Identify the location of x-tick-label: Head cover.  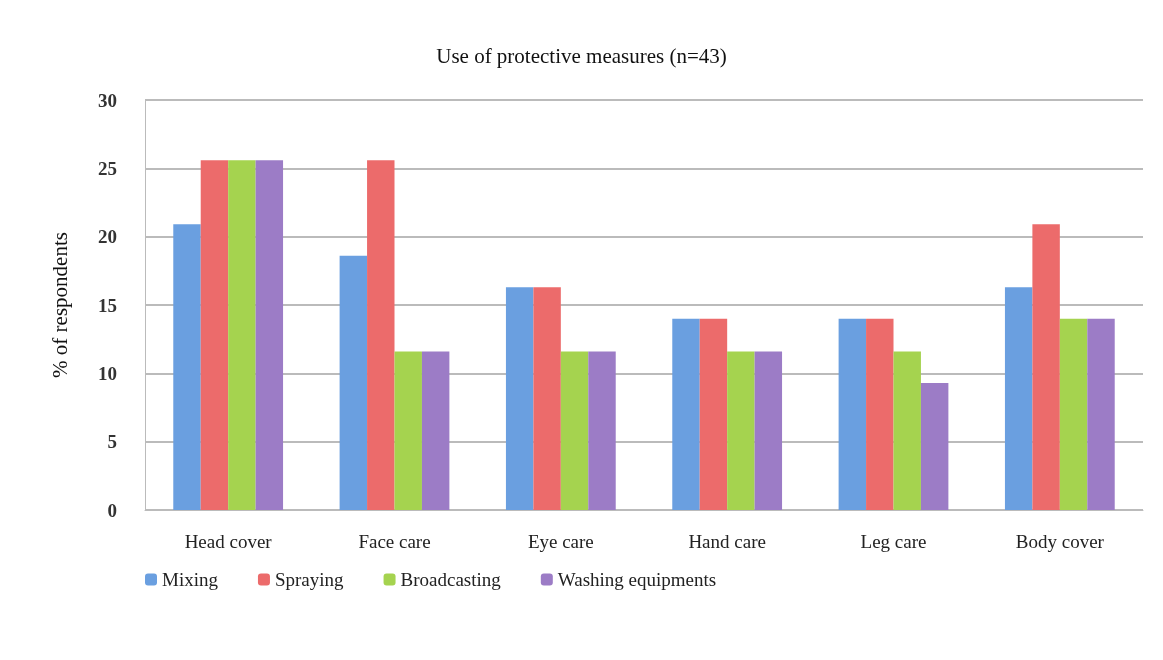
(228, 541).